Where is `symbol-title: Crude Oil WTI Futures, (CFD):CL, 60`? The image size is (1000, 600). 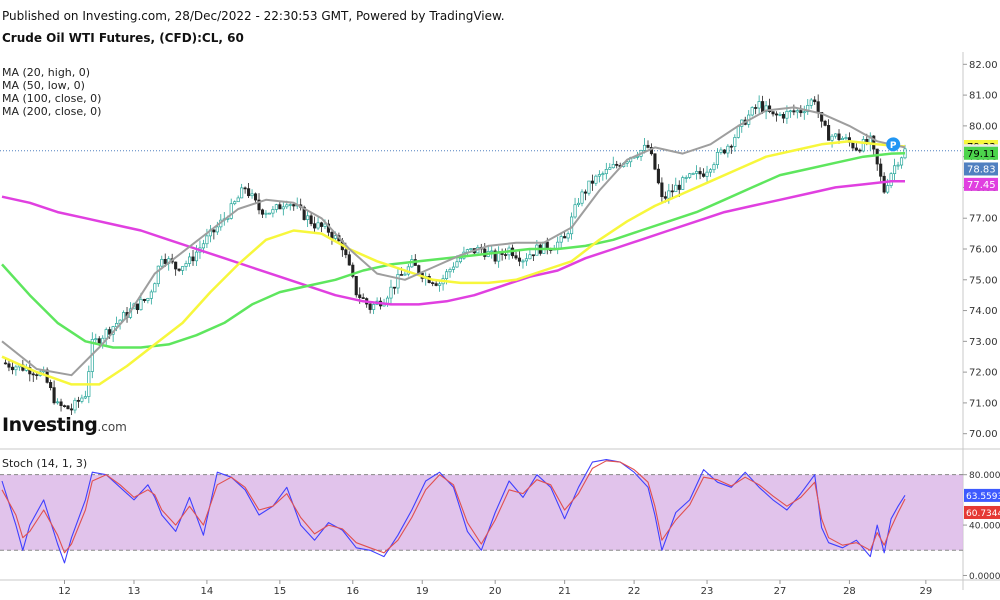
symbol-title: Crude Oil WTI Futures, (CFD):CL, 60 is located at coordinates (123, 38).